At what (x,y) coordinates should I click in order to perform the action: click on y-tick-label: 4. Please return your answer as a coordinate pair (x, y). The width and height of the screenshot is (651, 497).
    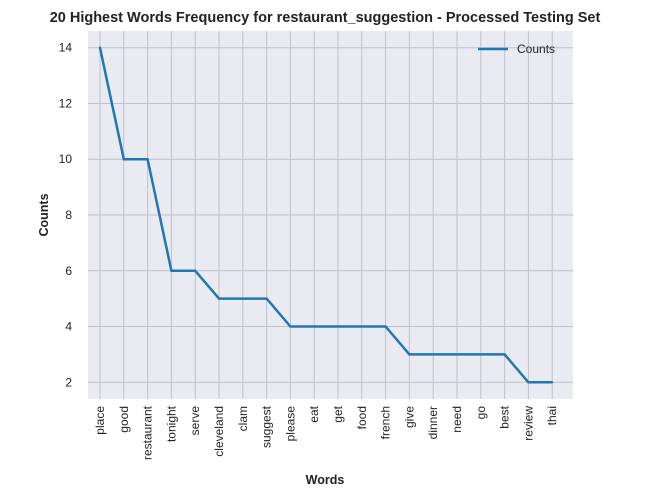
    Looking at the image, I should click on (68, 327).